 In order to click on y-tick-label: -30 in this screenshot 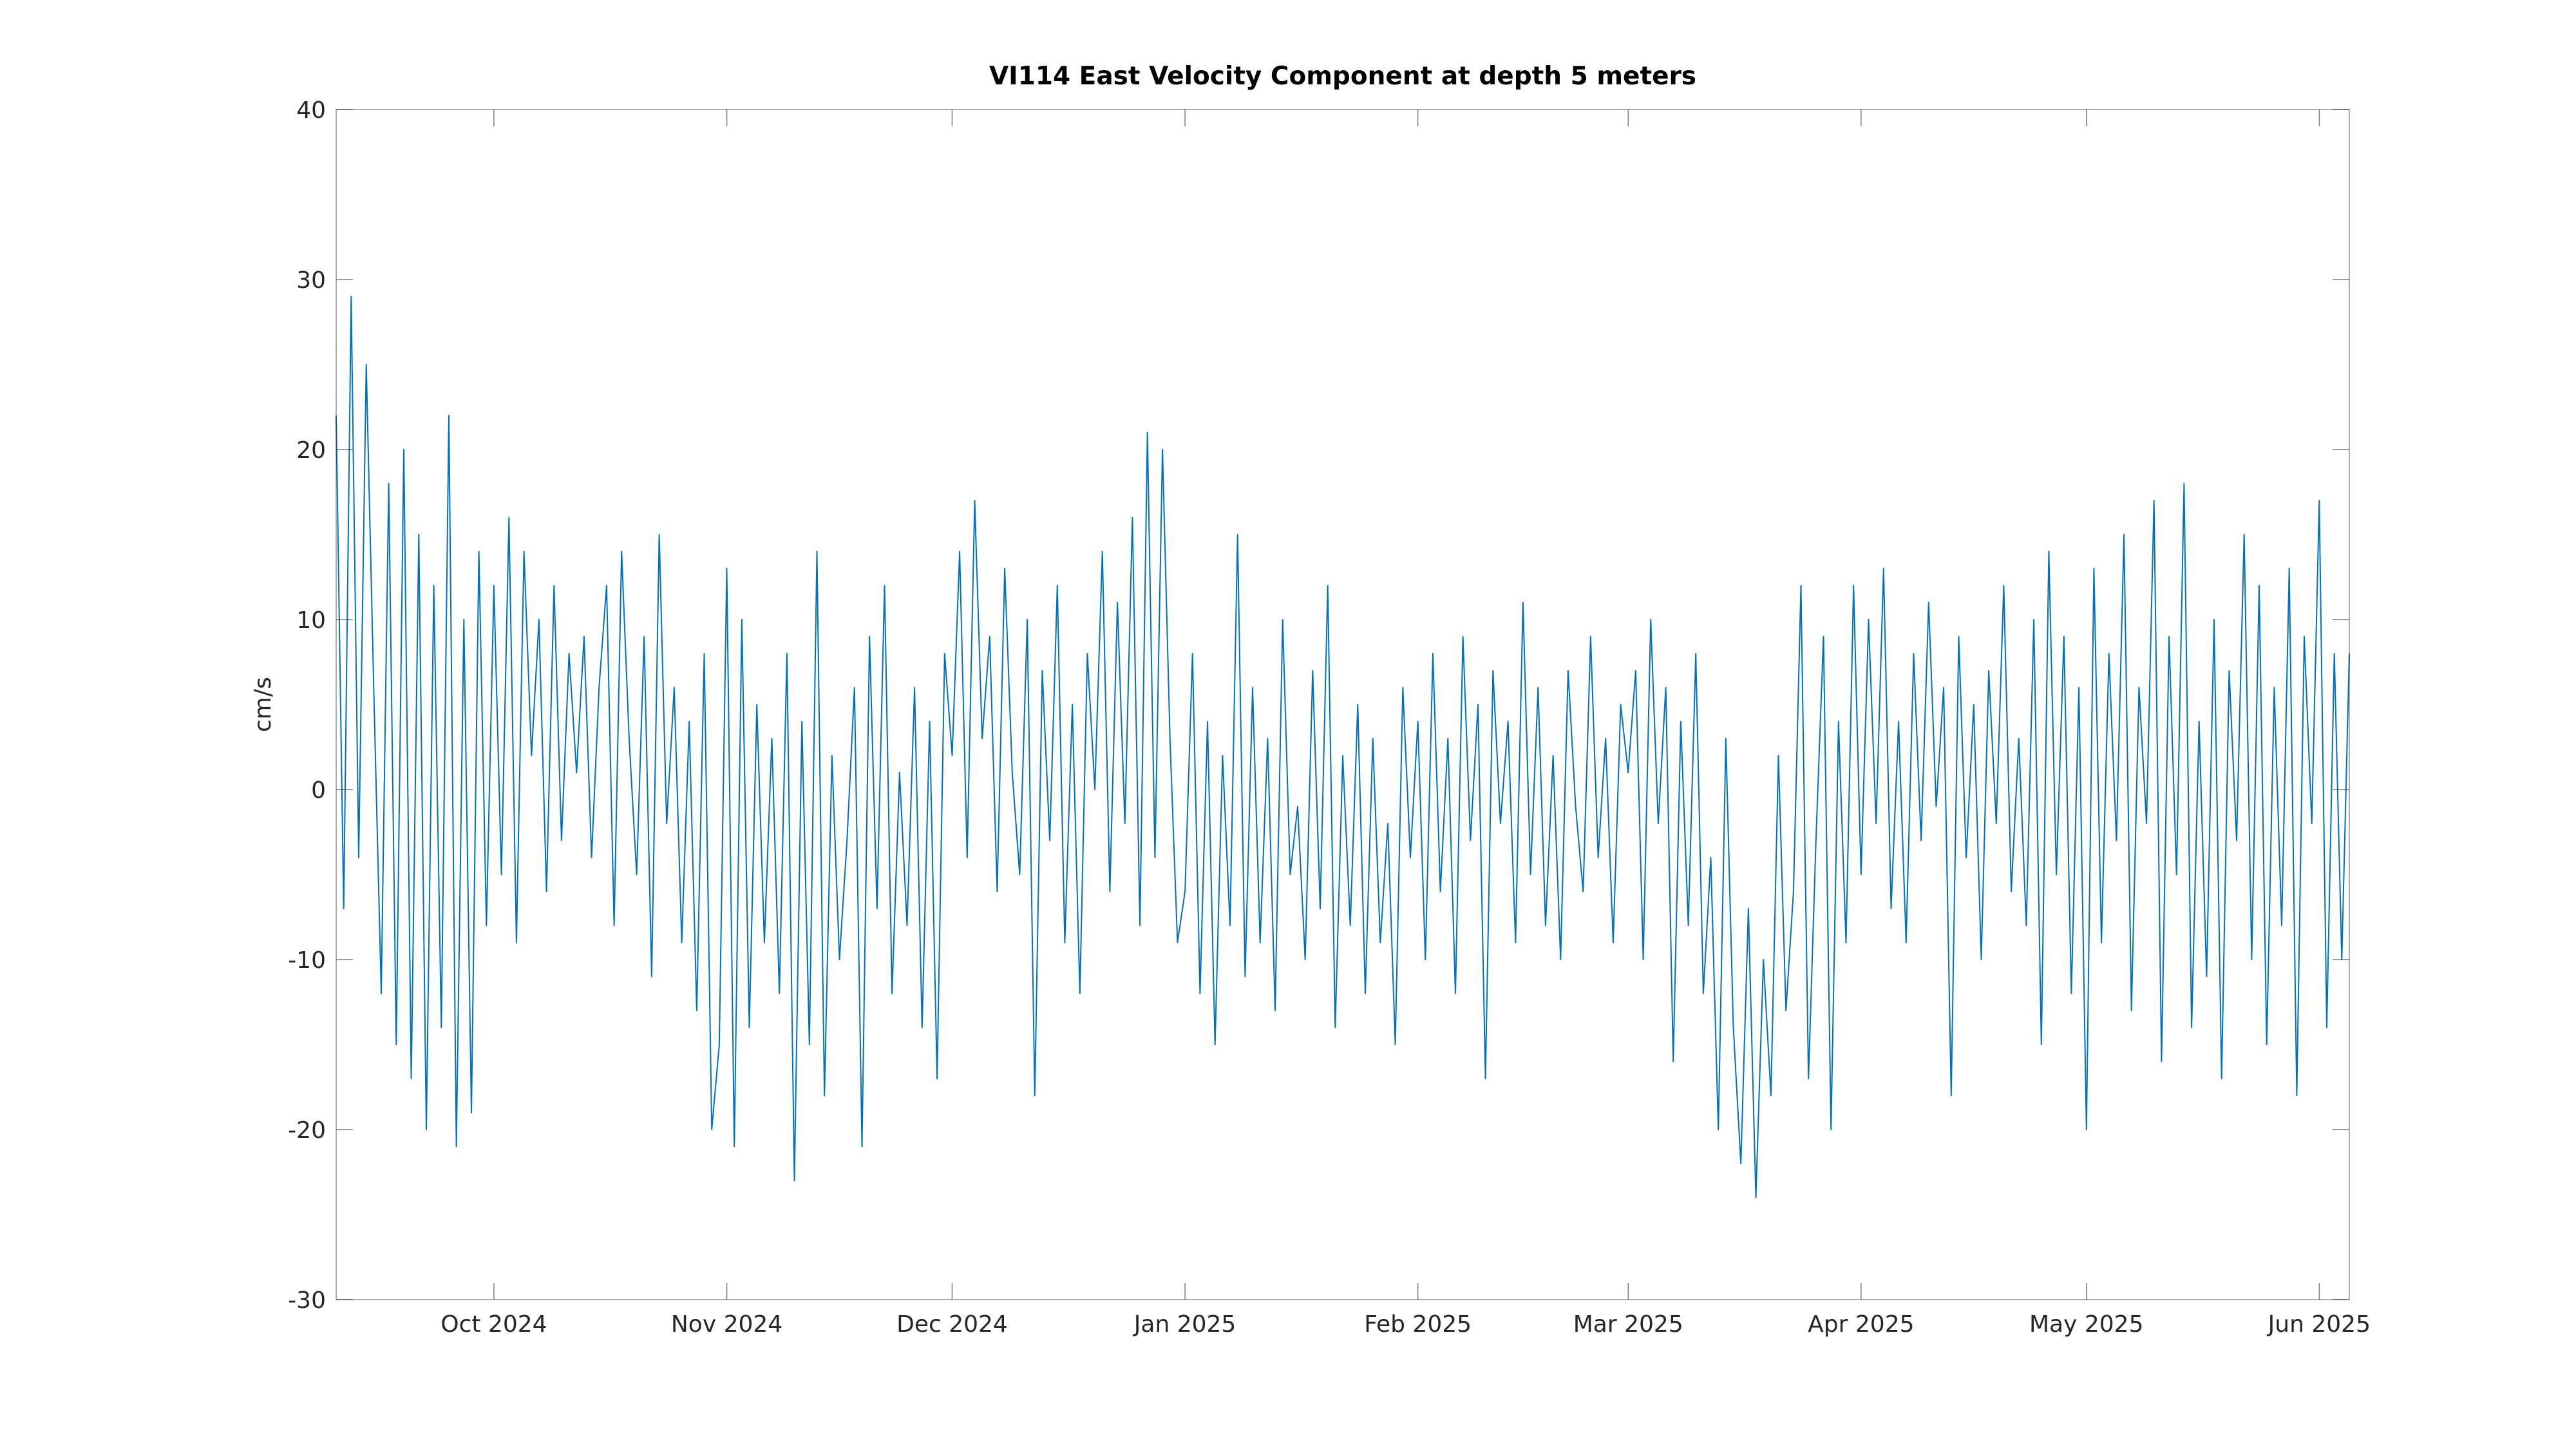, I will do `click(307, 1300)`.